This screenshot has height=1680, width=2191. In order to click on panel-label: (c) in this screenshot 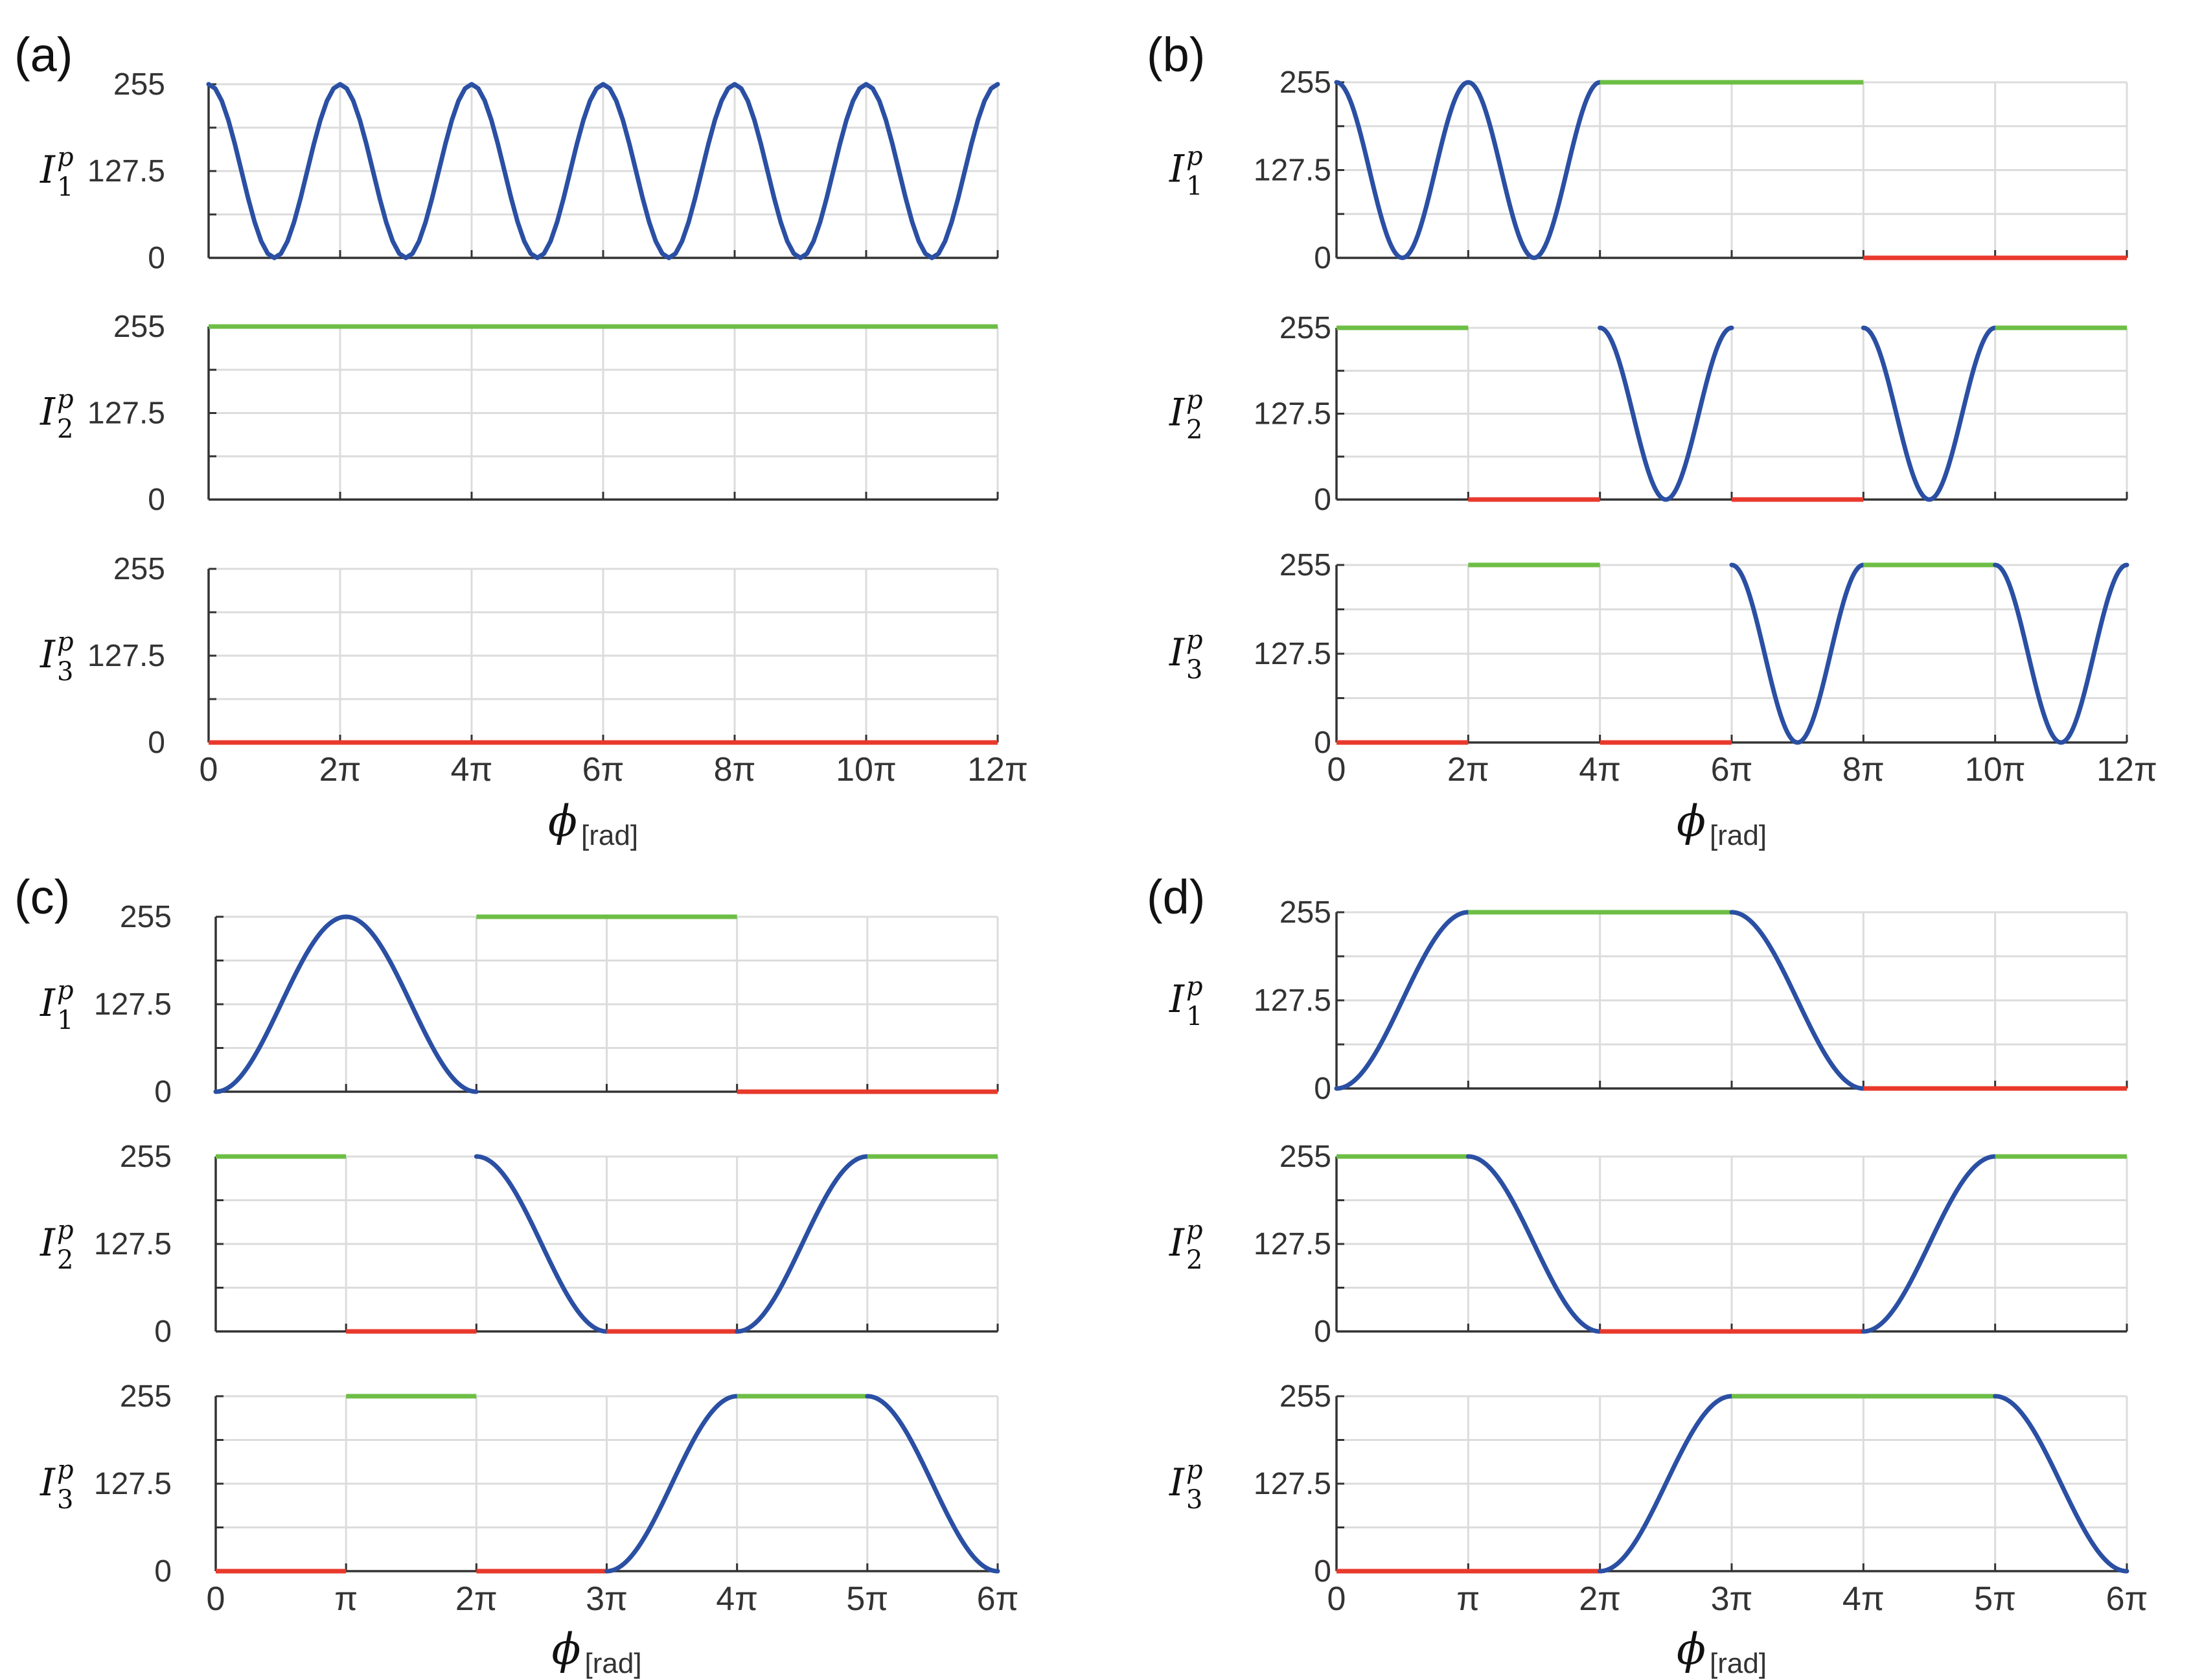, I will do `click(42, 897)`.